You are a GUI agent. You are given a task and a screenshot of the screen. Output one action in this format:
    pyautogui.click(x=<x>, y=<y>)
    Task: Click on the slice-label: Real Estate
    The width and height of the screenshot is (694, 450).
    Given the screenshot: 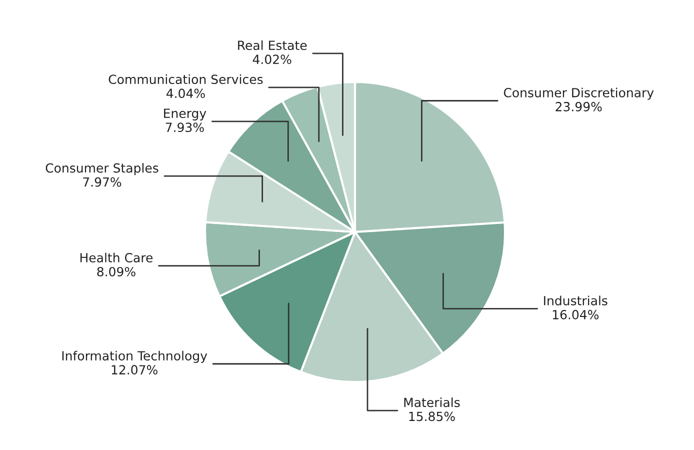 What is the action you would take?
    pyautogui.click(x=272, y=45)
    